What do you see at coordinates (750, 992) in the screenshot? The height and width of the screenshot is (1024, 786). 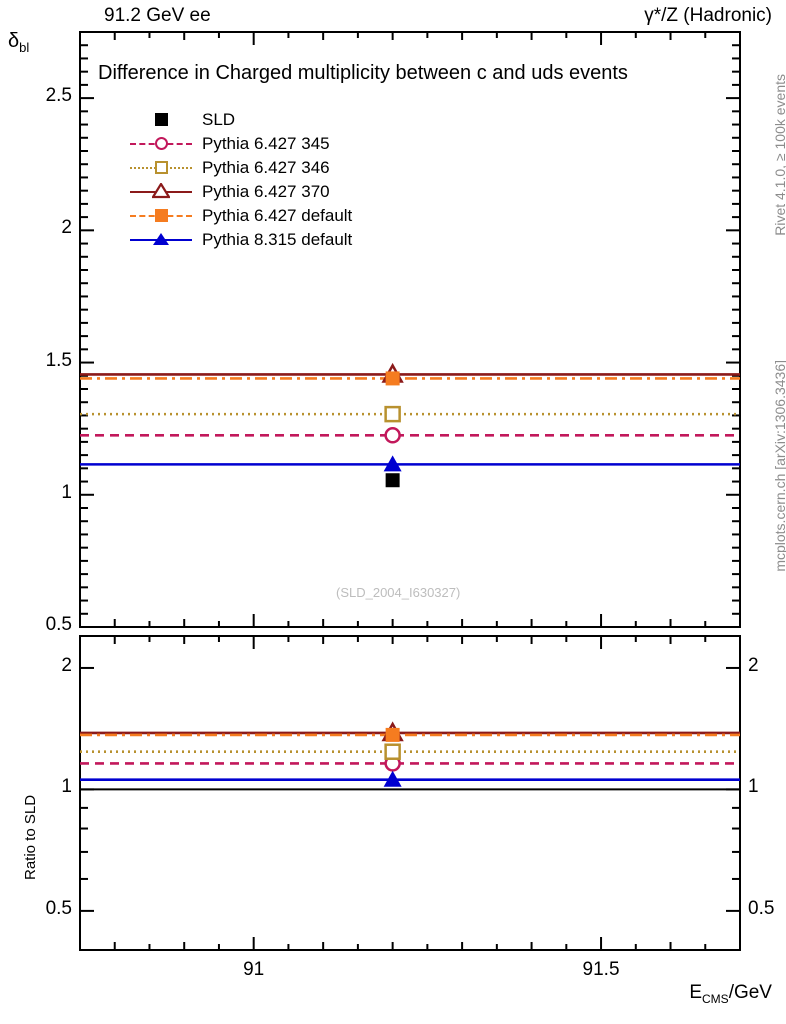 I see `x-axis-title-rest: /GeV` at bounding box center [750, 992].